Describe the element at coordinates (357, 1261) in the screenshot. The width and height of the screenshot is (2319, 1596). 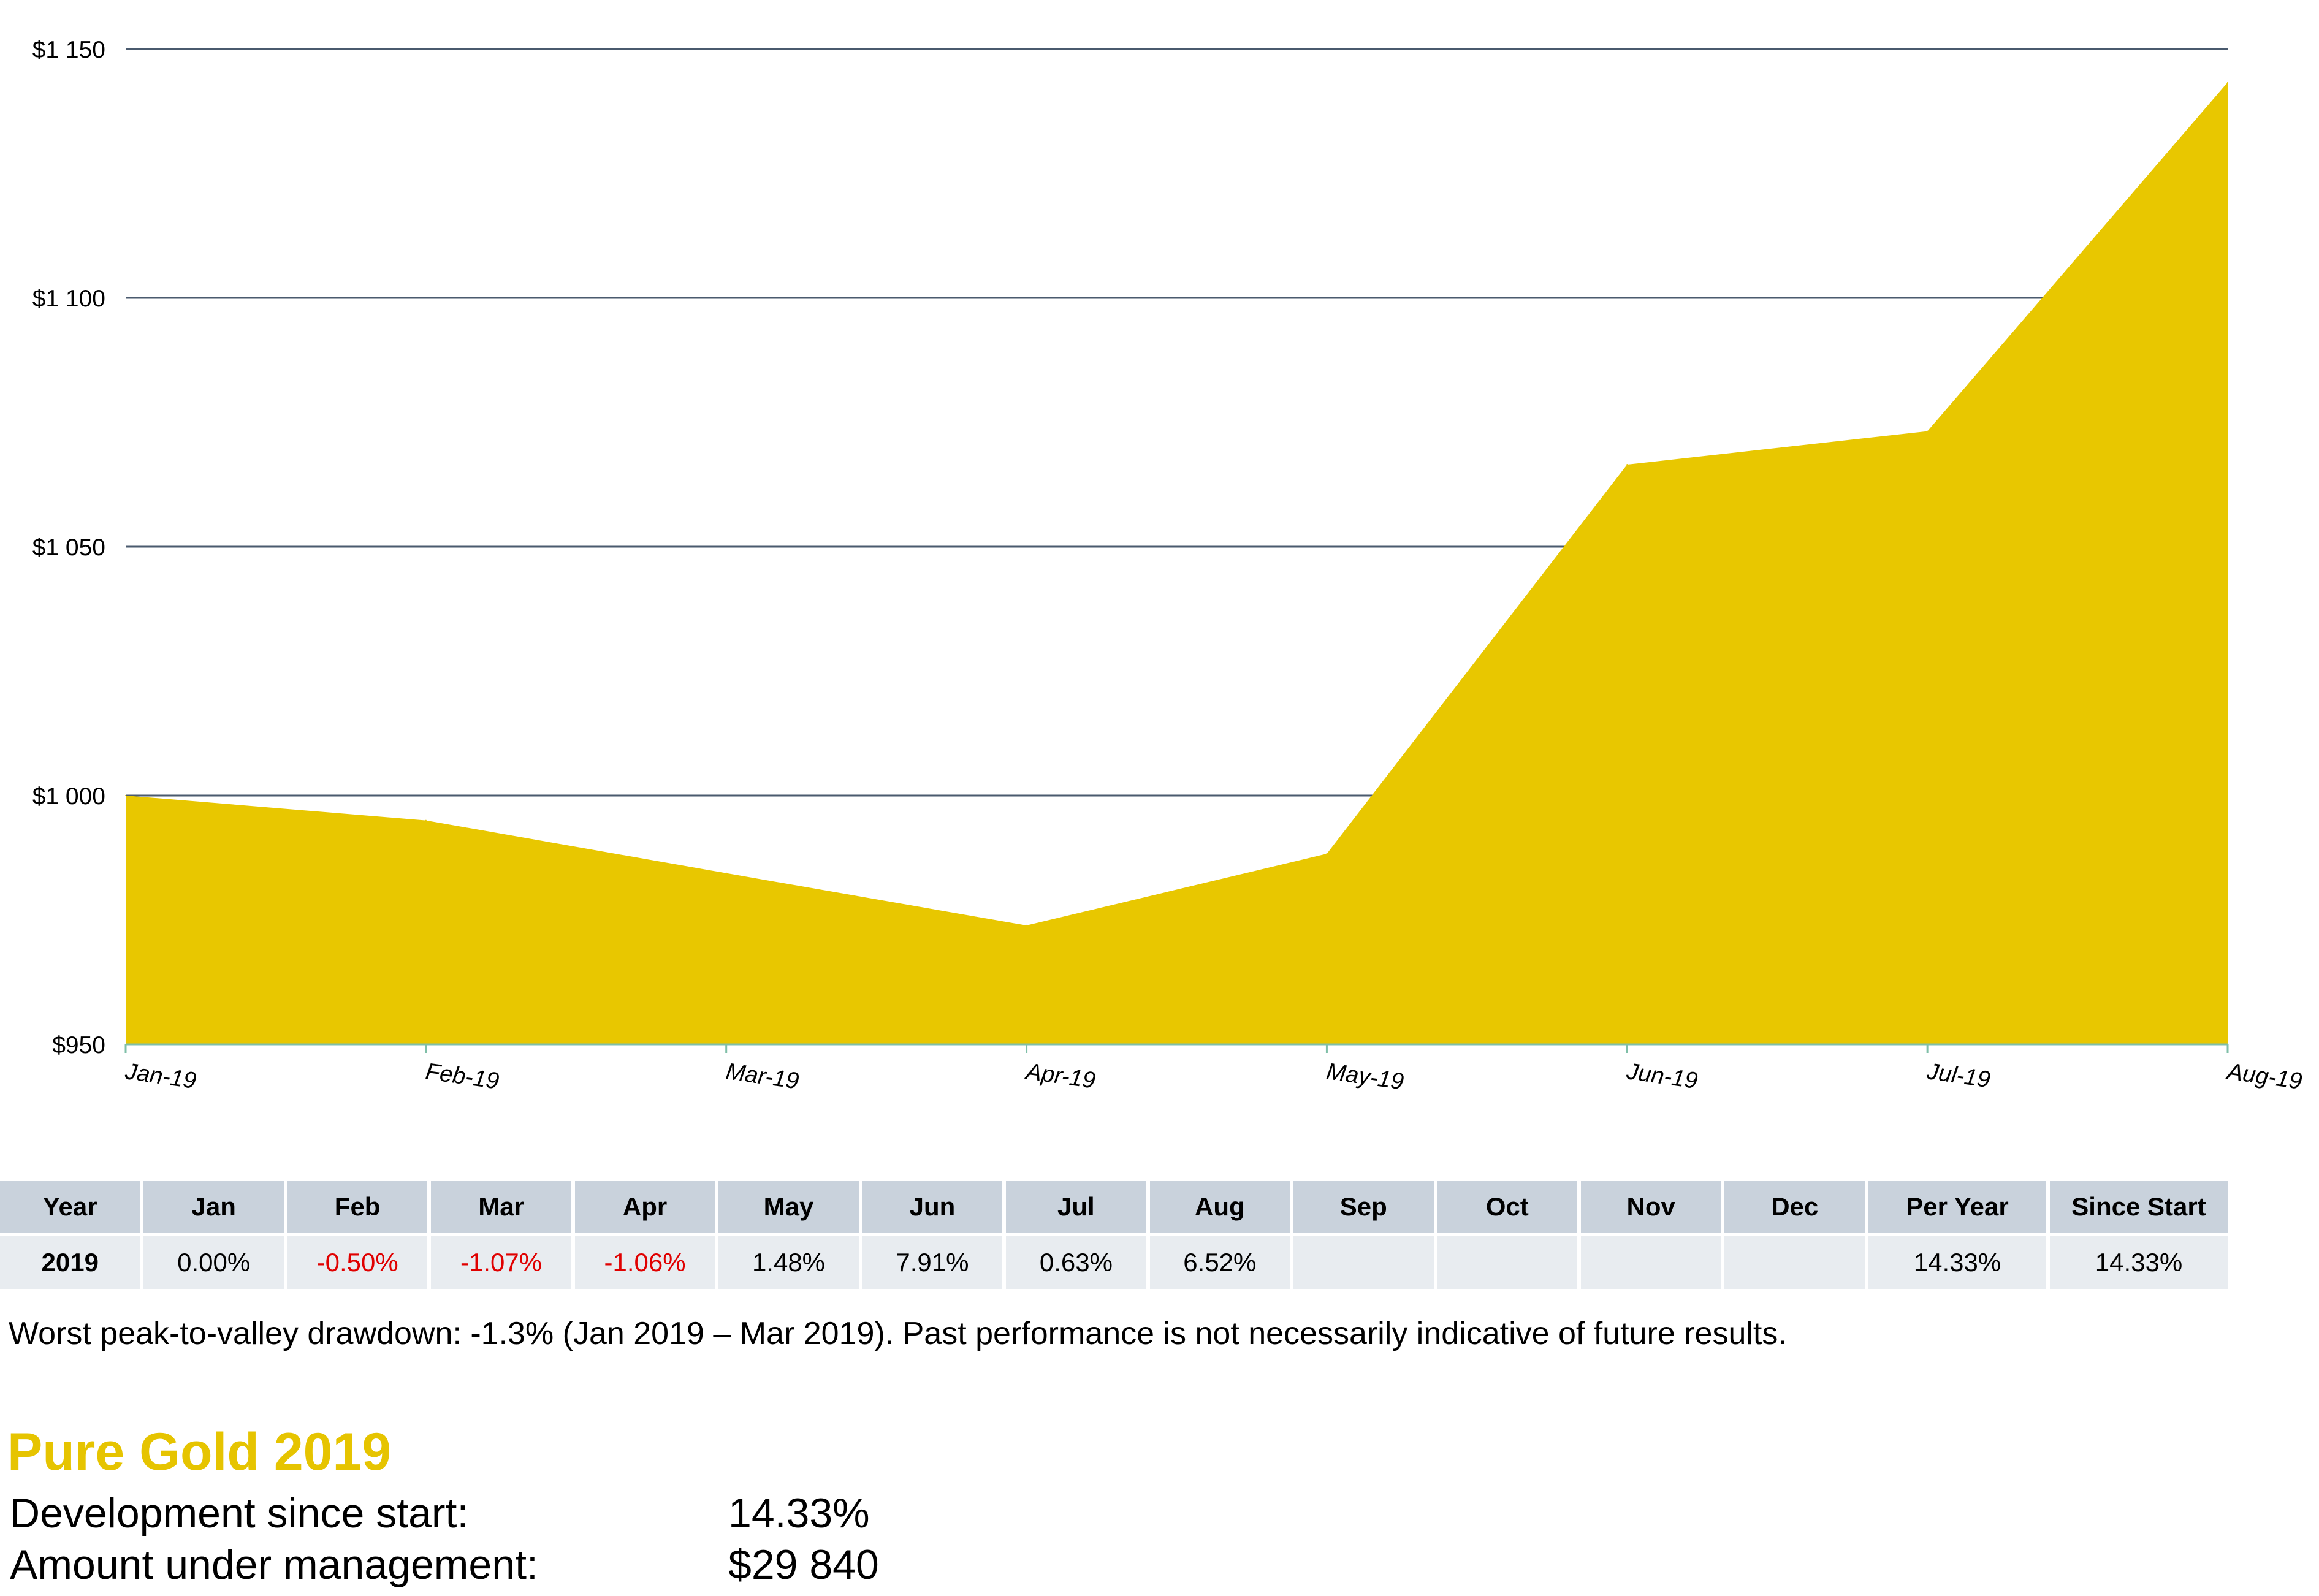
I see `table-cell: -0.50%` at that location.